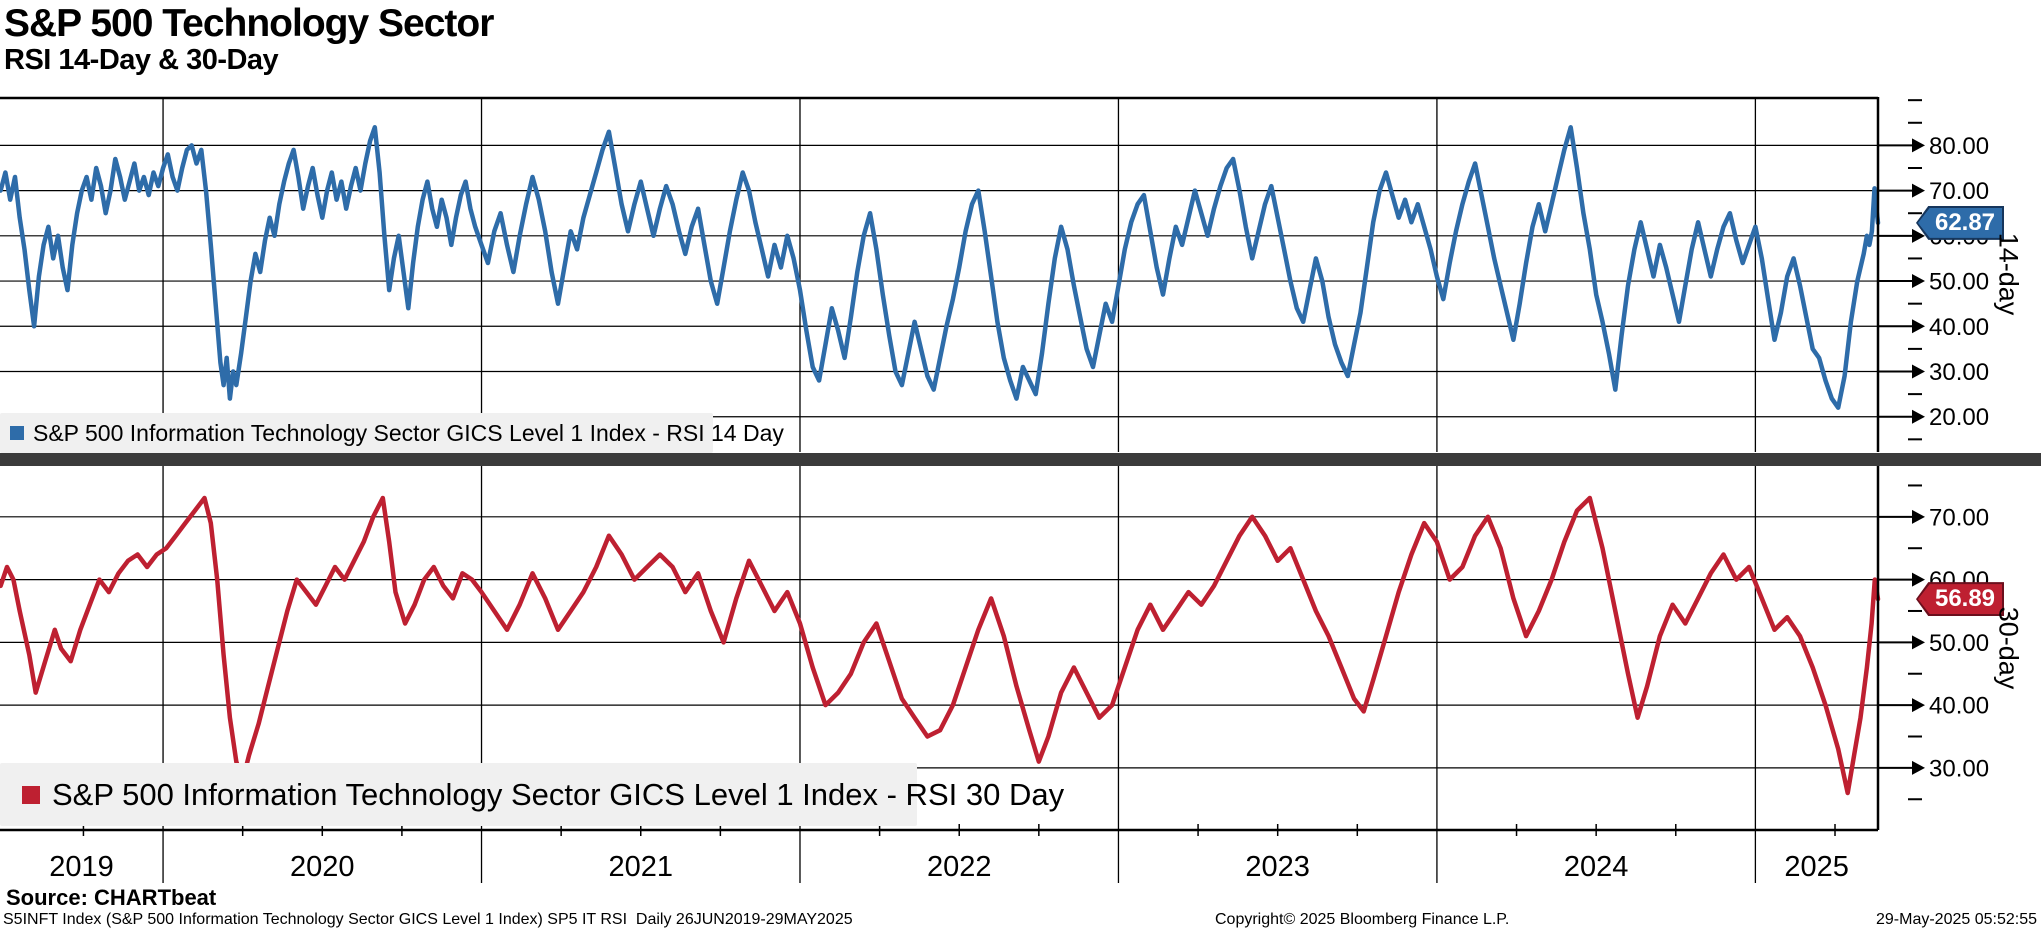  I want to click on legend-swatch-rsi30, so click(31, 794).